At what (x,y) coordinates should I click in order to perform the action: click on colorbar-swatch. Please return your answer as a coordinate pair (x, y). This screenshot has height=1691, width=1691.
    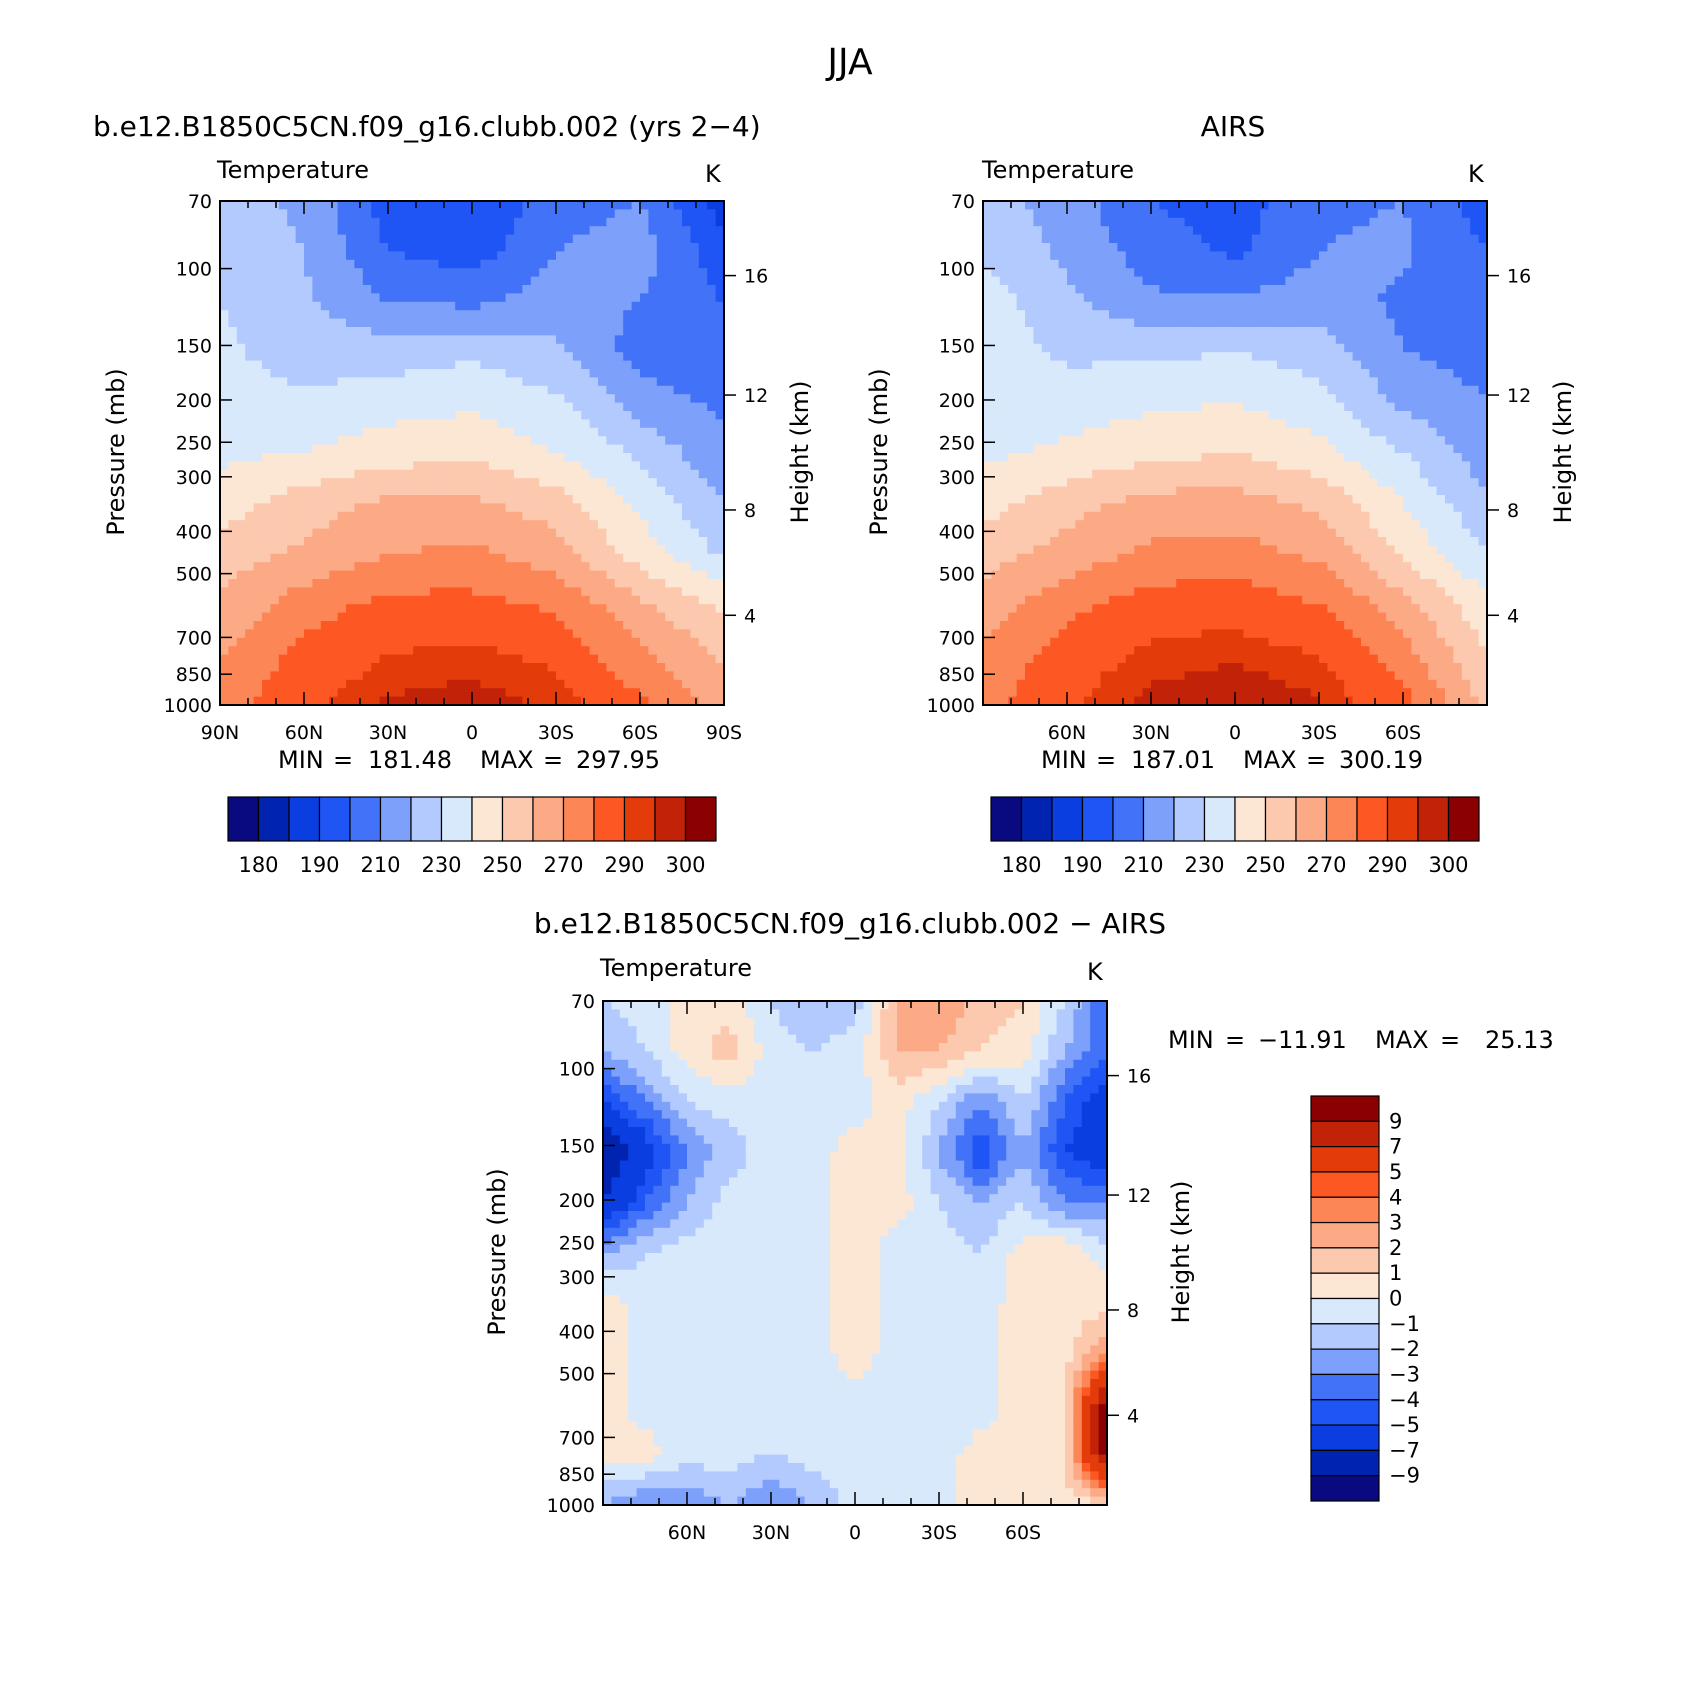
    Looking at the image, I should click on (426, 819).